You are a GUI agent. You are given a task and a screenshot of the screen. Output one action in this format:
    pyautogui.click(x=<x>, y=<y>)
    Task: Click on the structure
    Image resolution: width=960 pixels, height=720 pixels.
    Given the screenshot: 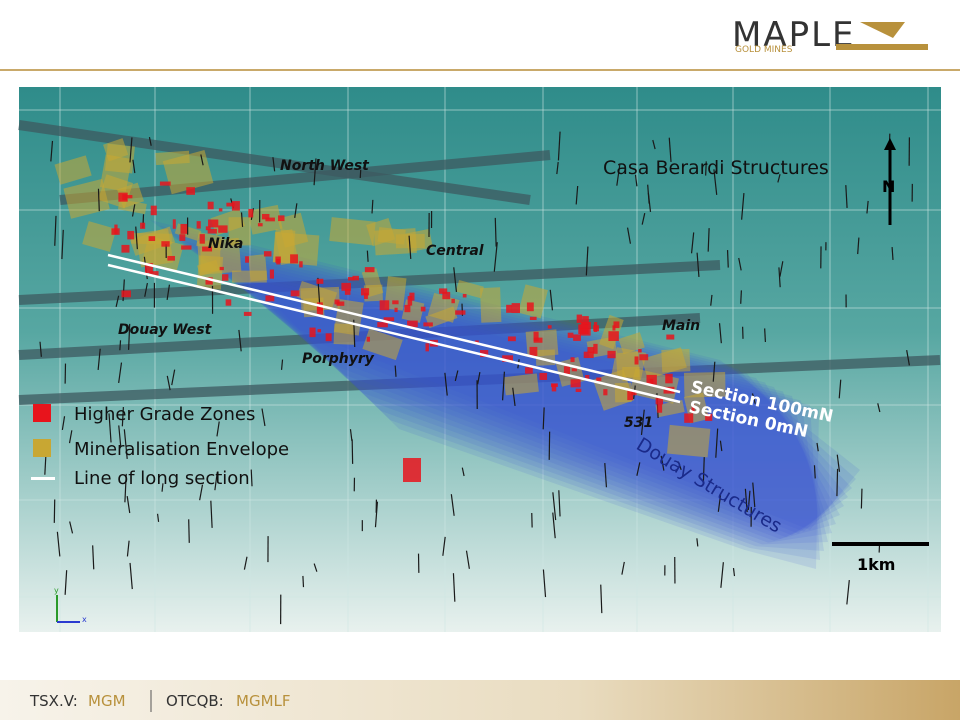 What is the action you would take?
    pyautogui.click(x=479, y=380)
    